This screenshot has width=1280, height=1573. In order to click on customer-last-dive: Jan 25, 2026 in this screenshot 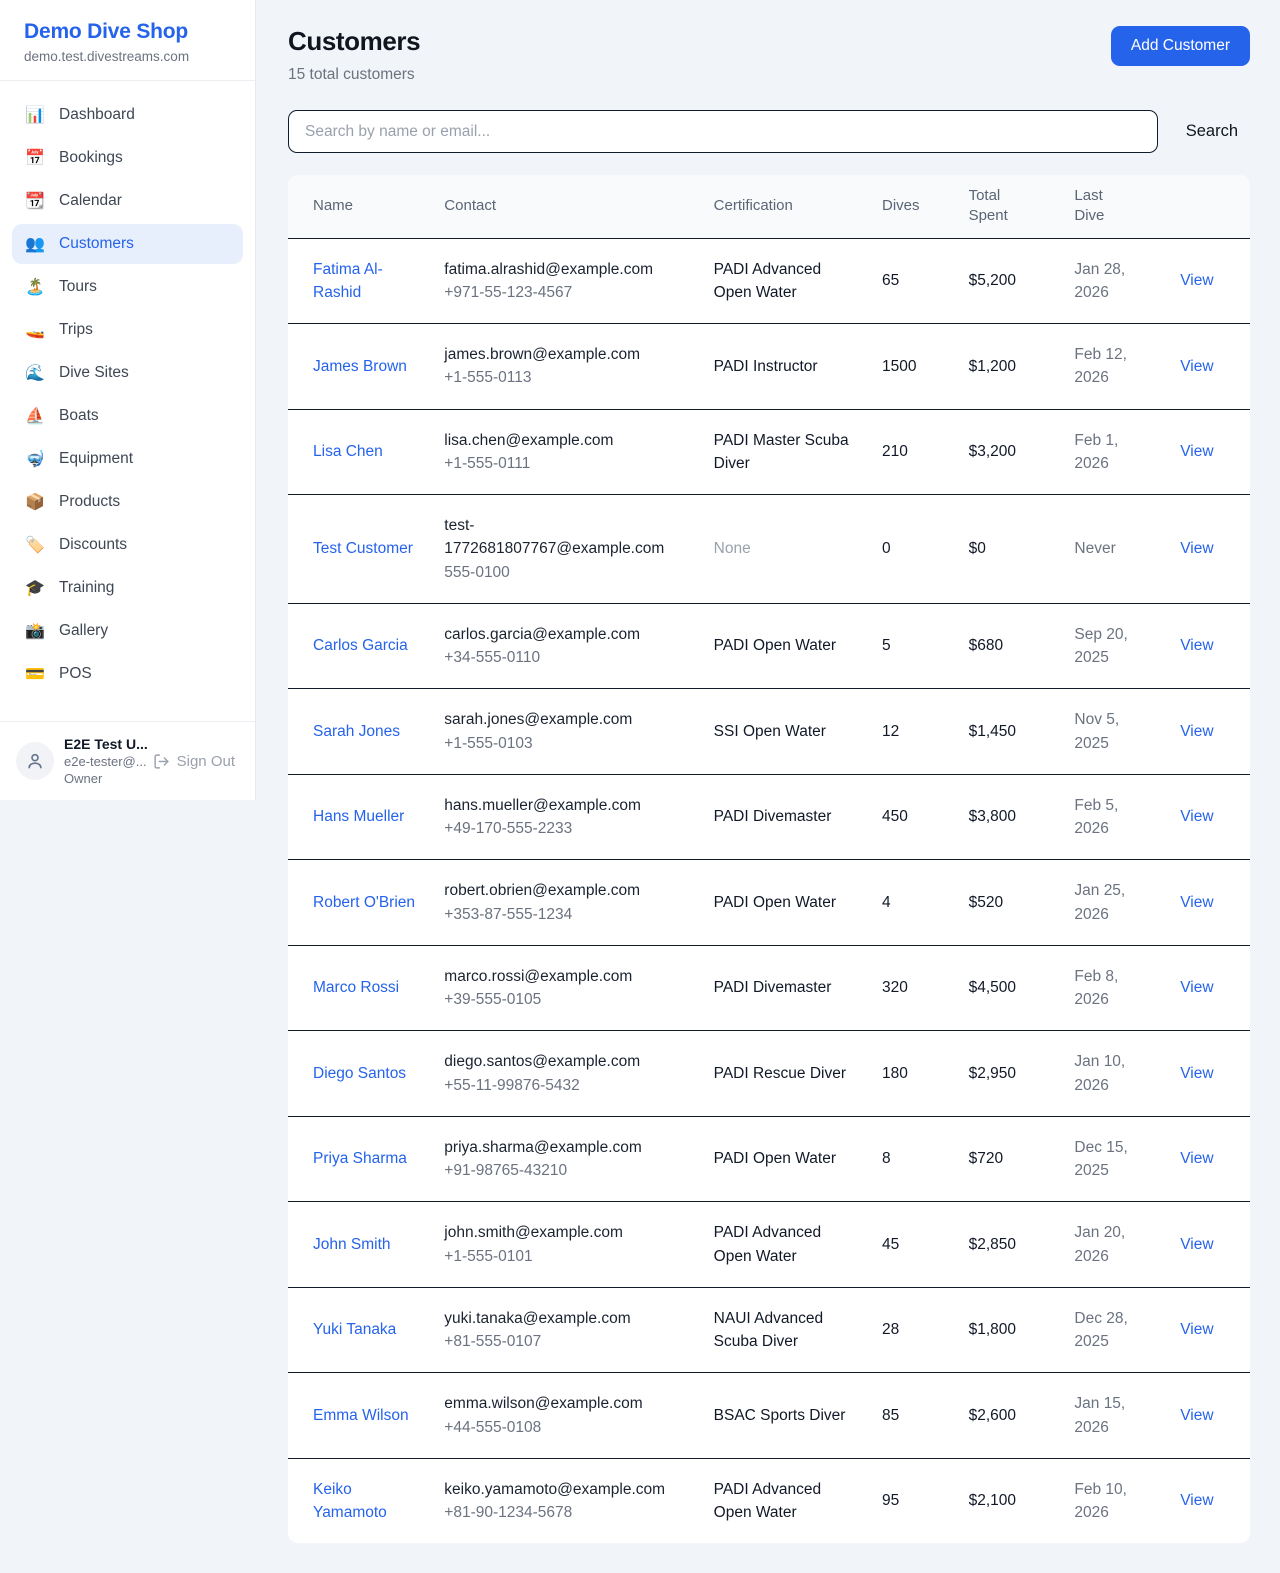, I will do `click(1115, 902)`.